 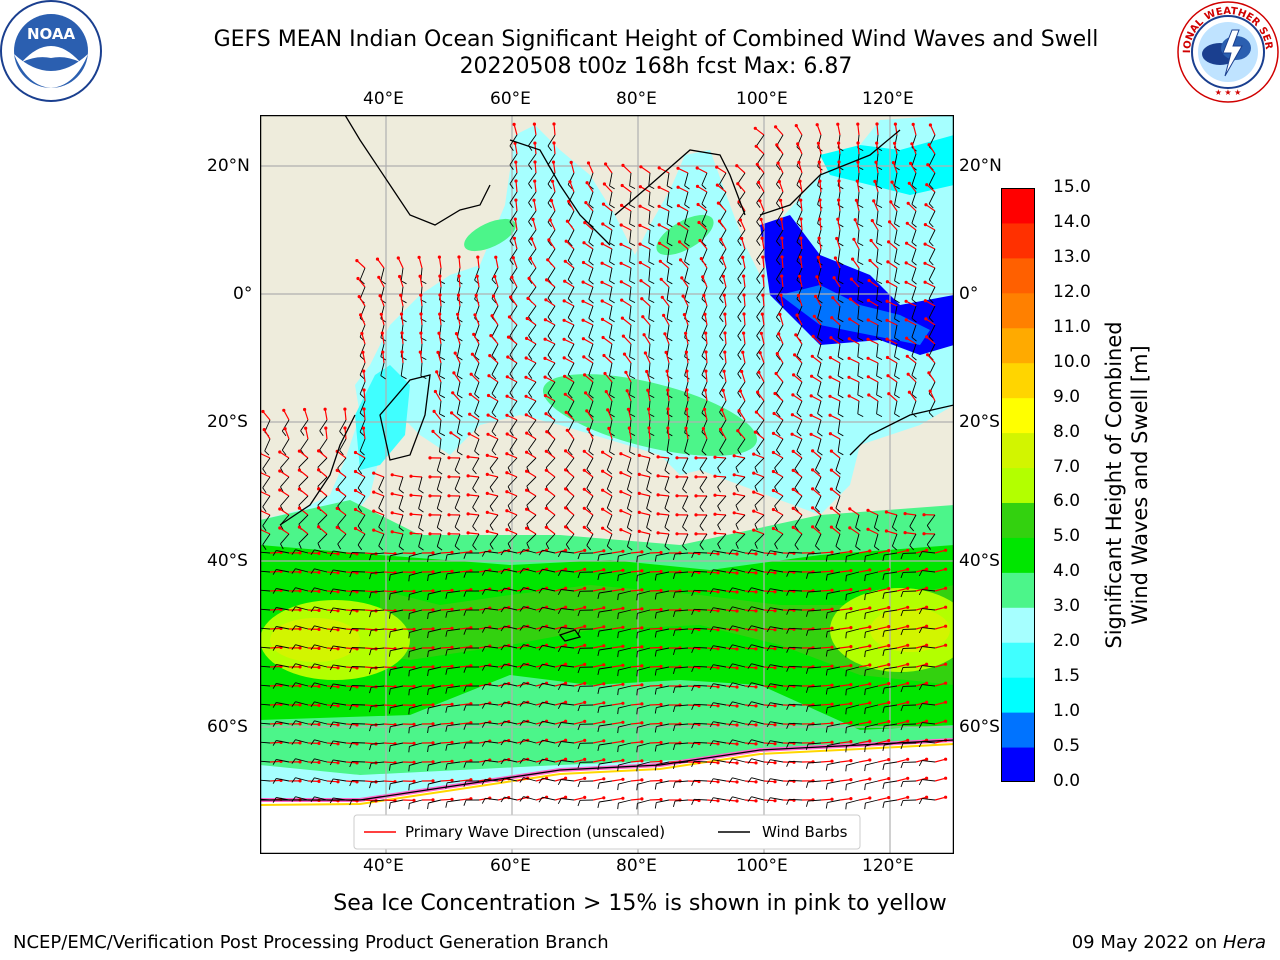 What do you see at coordinates (888, 99) in the screenshot?
I see `lon-tick-top: 120°E` at bounding box center [888, 99].